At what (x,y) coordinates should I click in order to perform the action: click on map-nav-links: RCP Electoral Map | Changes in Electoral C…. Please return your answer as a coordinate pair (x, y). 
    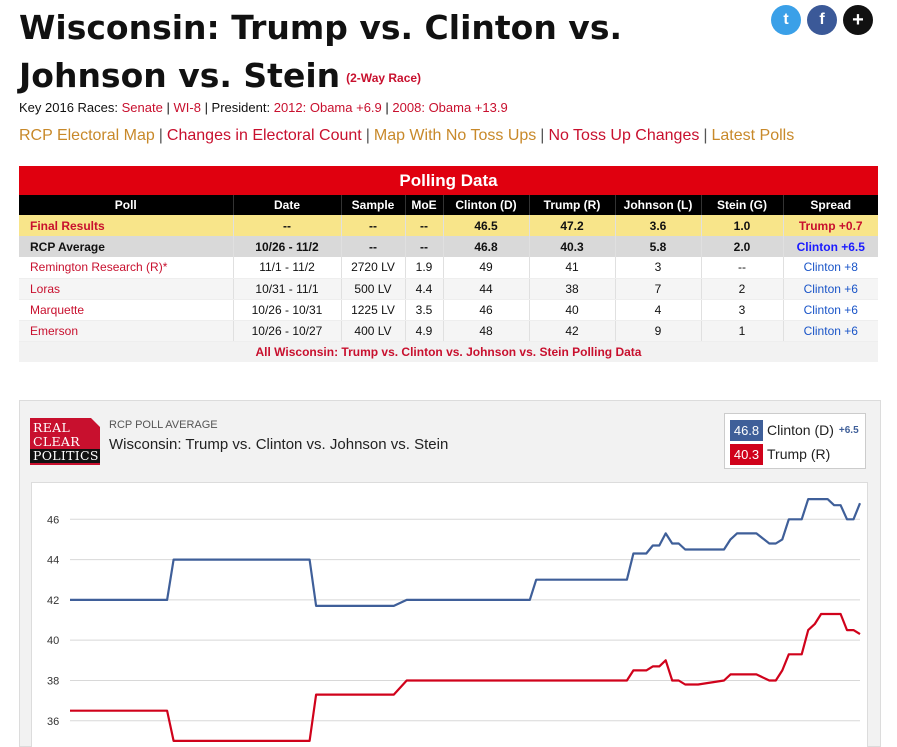
    Looking at the image, I should click on (406, 136).